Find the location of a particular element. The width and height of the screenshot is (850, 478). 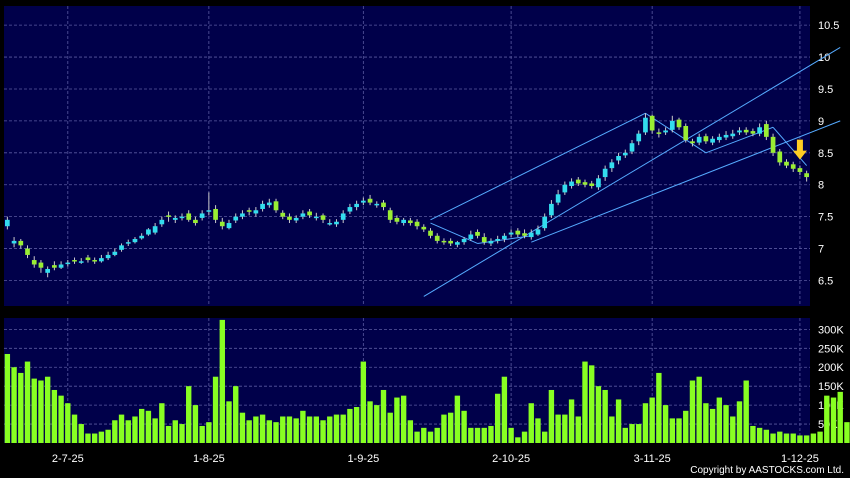

date-tick-label: 2-10-25 is located at coordinates (511, 459).